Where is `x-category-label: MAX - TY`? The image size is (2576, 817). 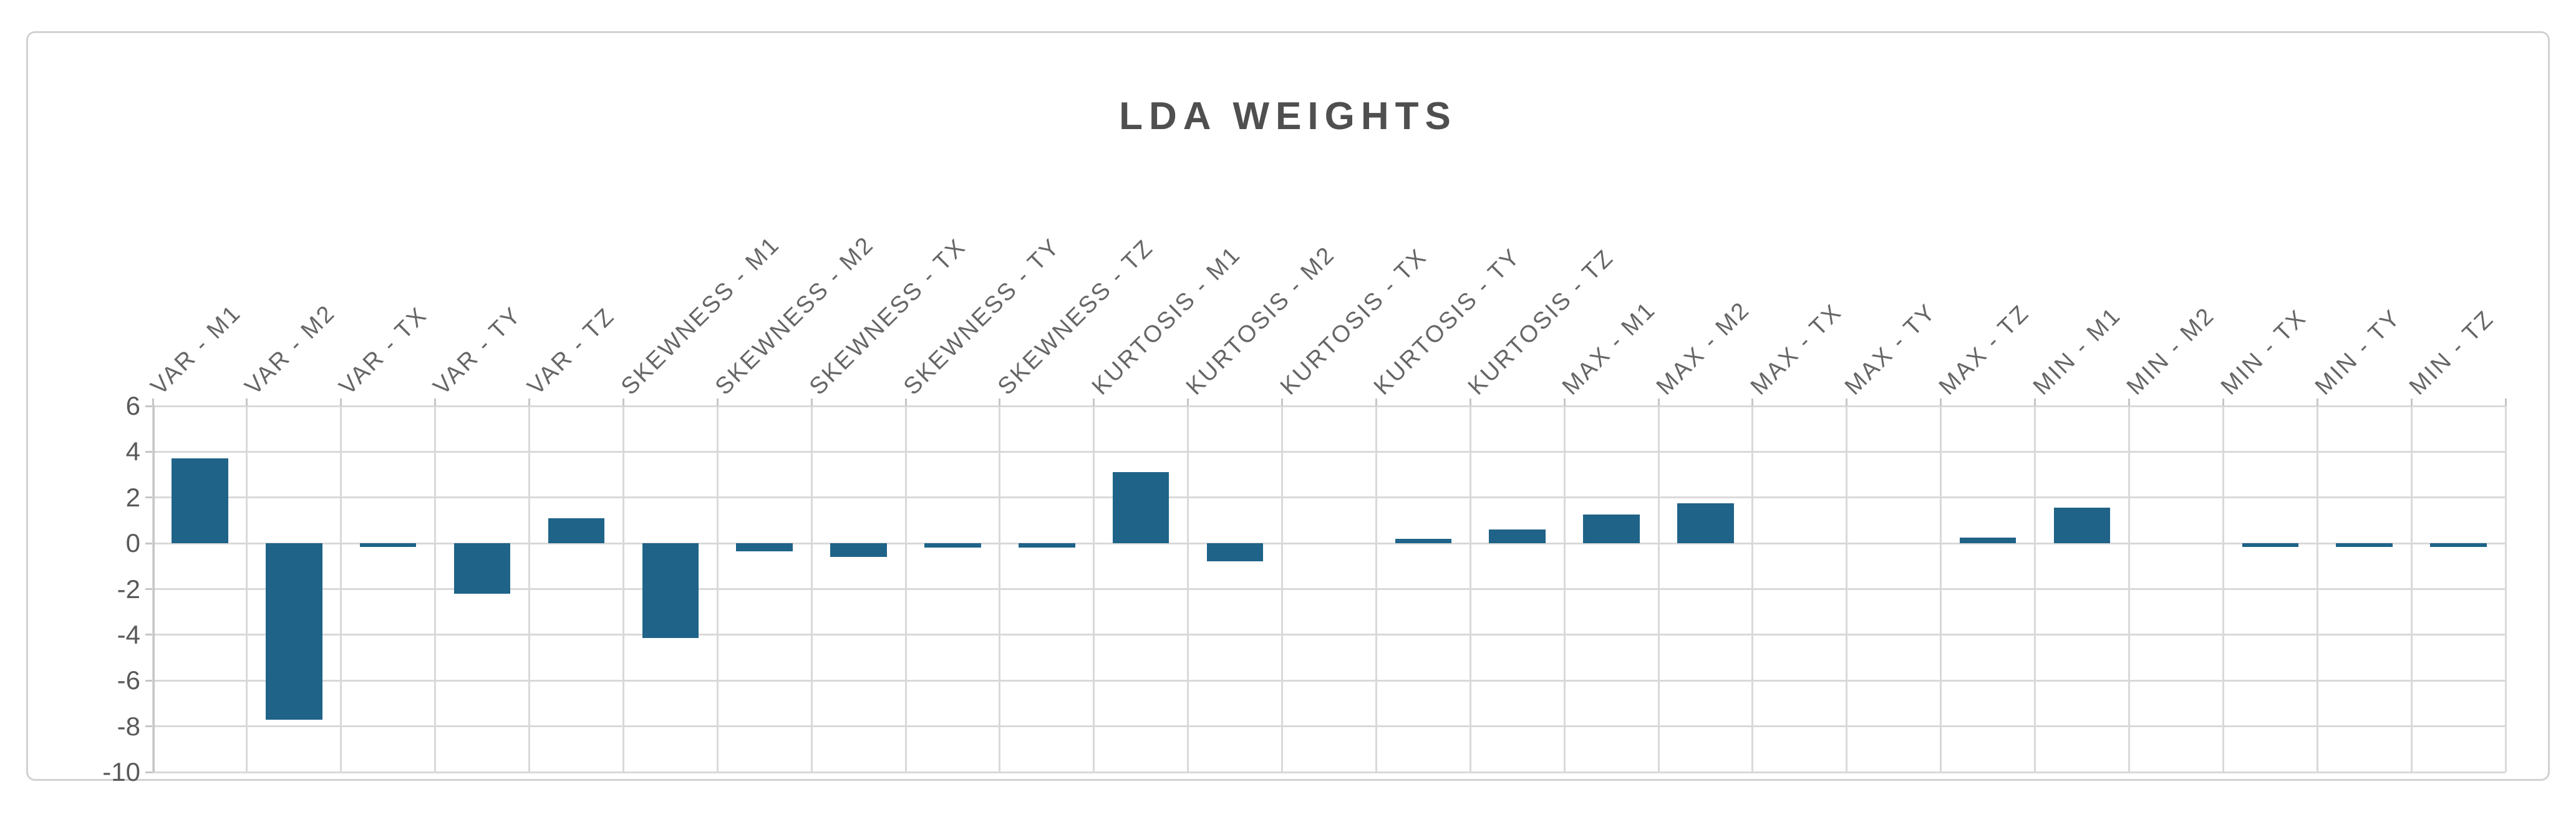 x-category-label: MAX - TY is located at coordinates (1891, 349).